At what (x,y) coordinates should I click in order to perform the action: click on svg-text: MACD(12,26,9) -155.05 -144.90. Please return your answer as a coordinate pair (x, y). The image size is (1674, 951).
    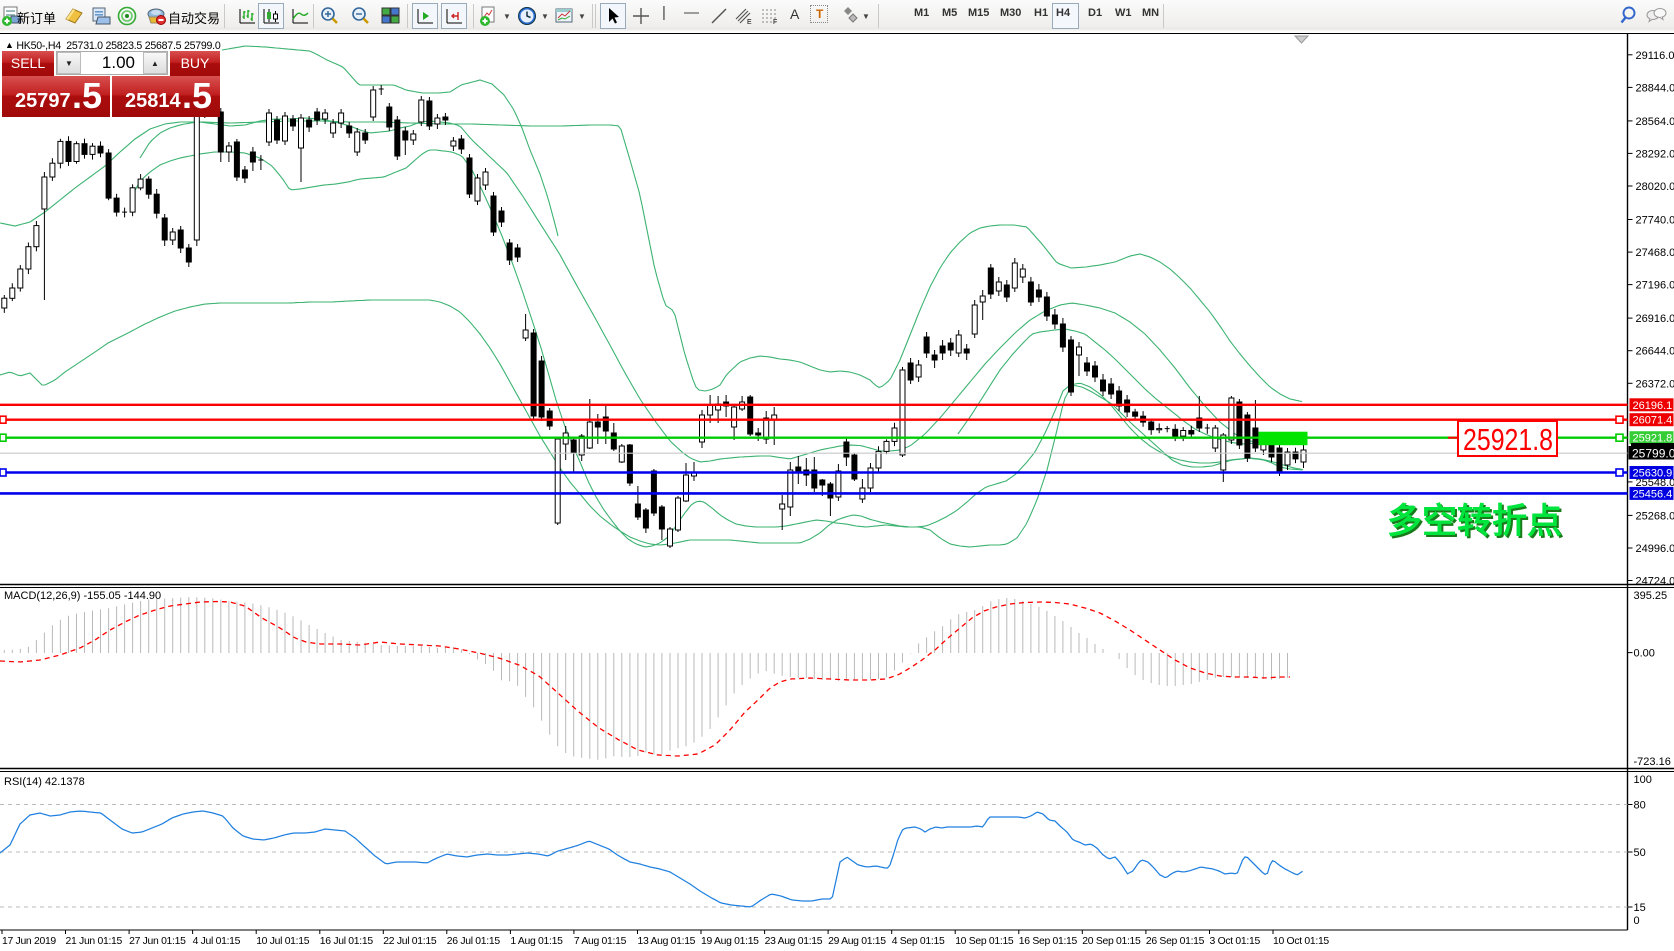
    Looking at the image, I should click on (82, 596).